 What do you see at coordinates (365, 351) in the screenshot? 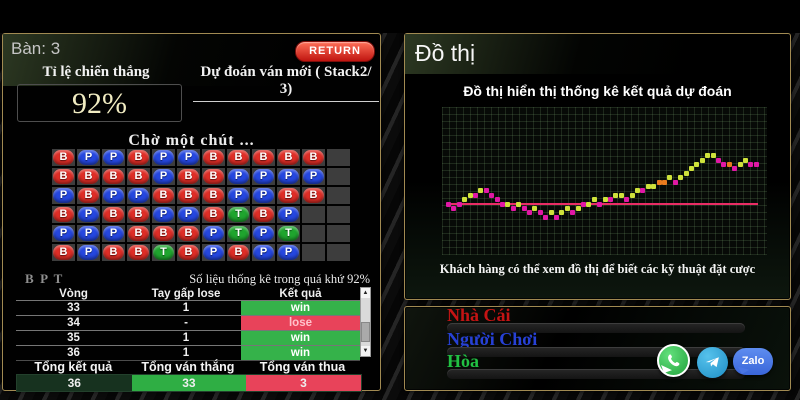
I see `scroll-down-icon: ▼` at bounding box center [365, 351].